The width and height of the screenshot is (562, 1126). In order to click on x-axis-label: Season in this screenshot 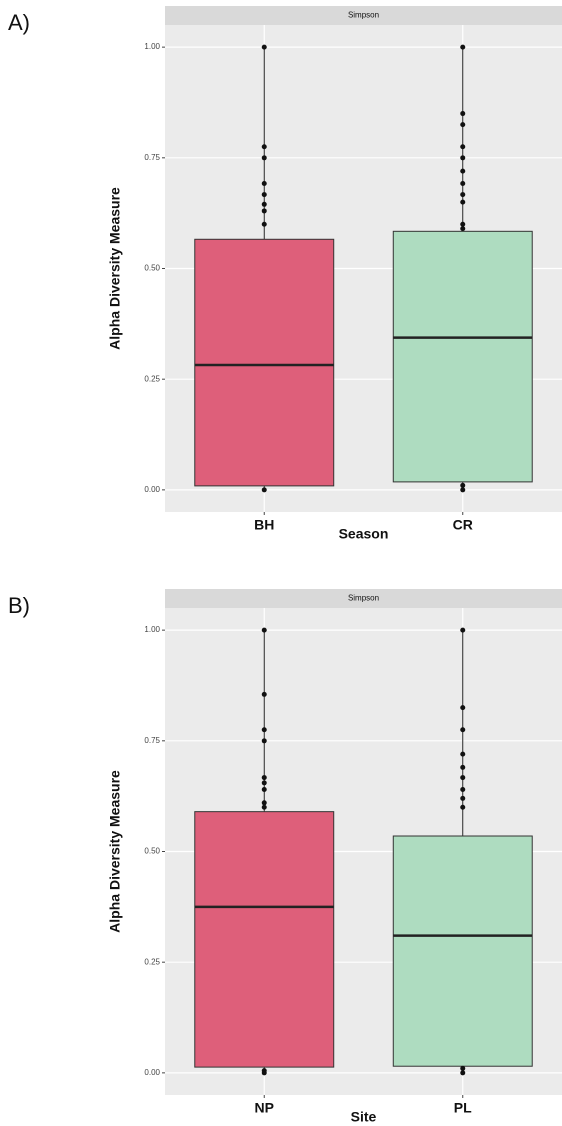, I will do `click(364, 534)`.